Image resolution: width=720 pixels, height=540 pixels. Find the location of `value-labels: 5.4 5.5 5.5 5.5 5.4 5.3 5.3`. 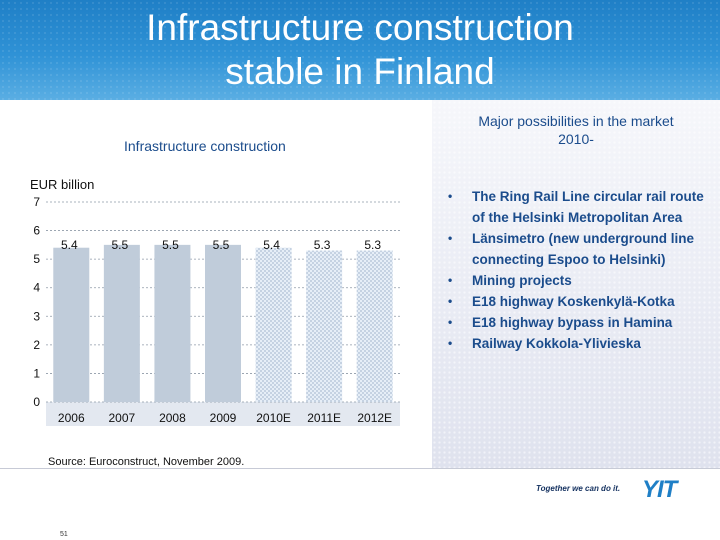

value-labels: 5.4 5.5 5.5 5.5 5.4 5.3 5.3 is located at coordinates (221, 245).